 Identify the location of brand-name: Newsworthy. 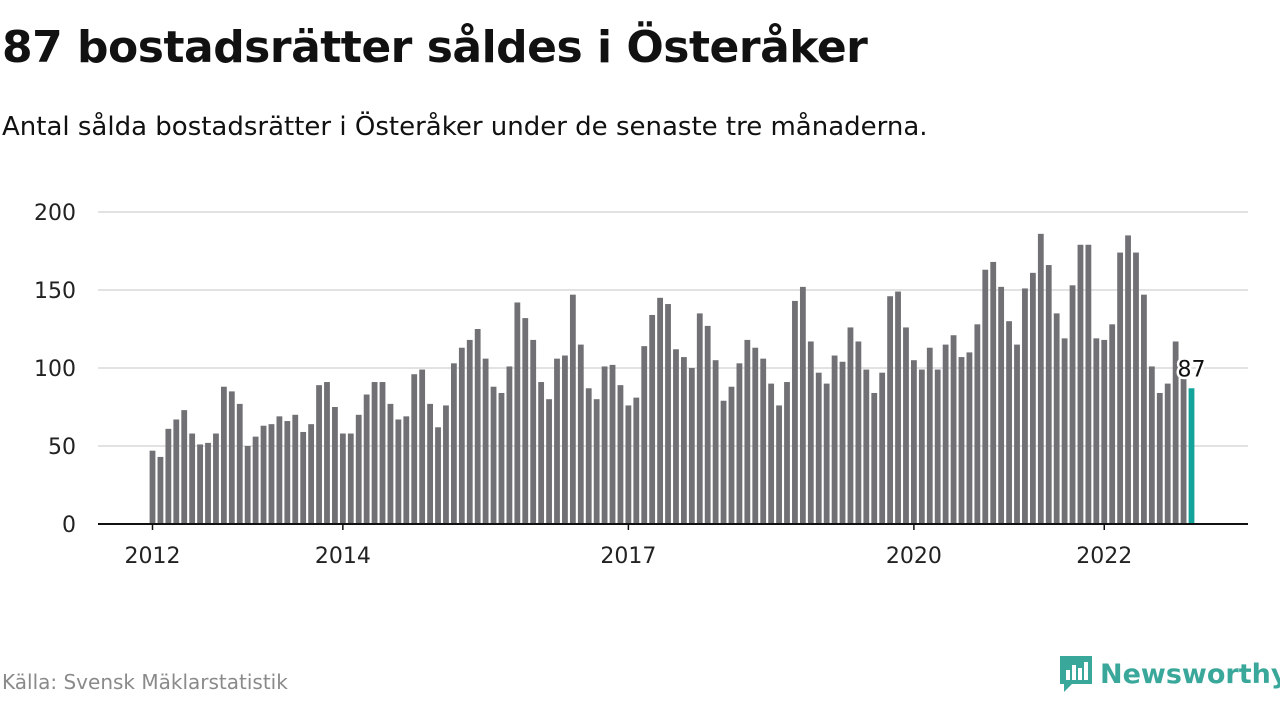
(1190, 674).